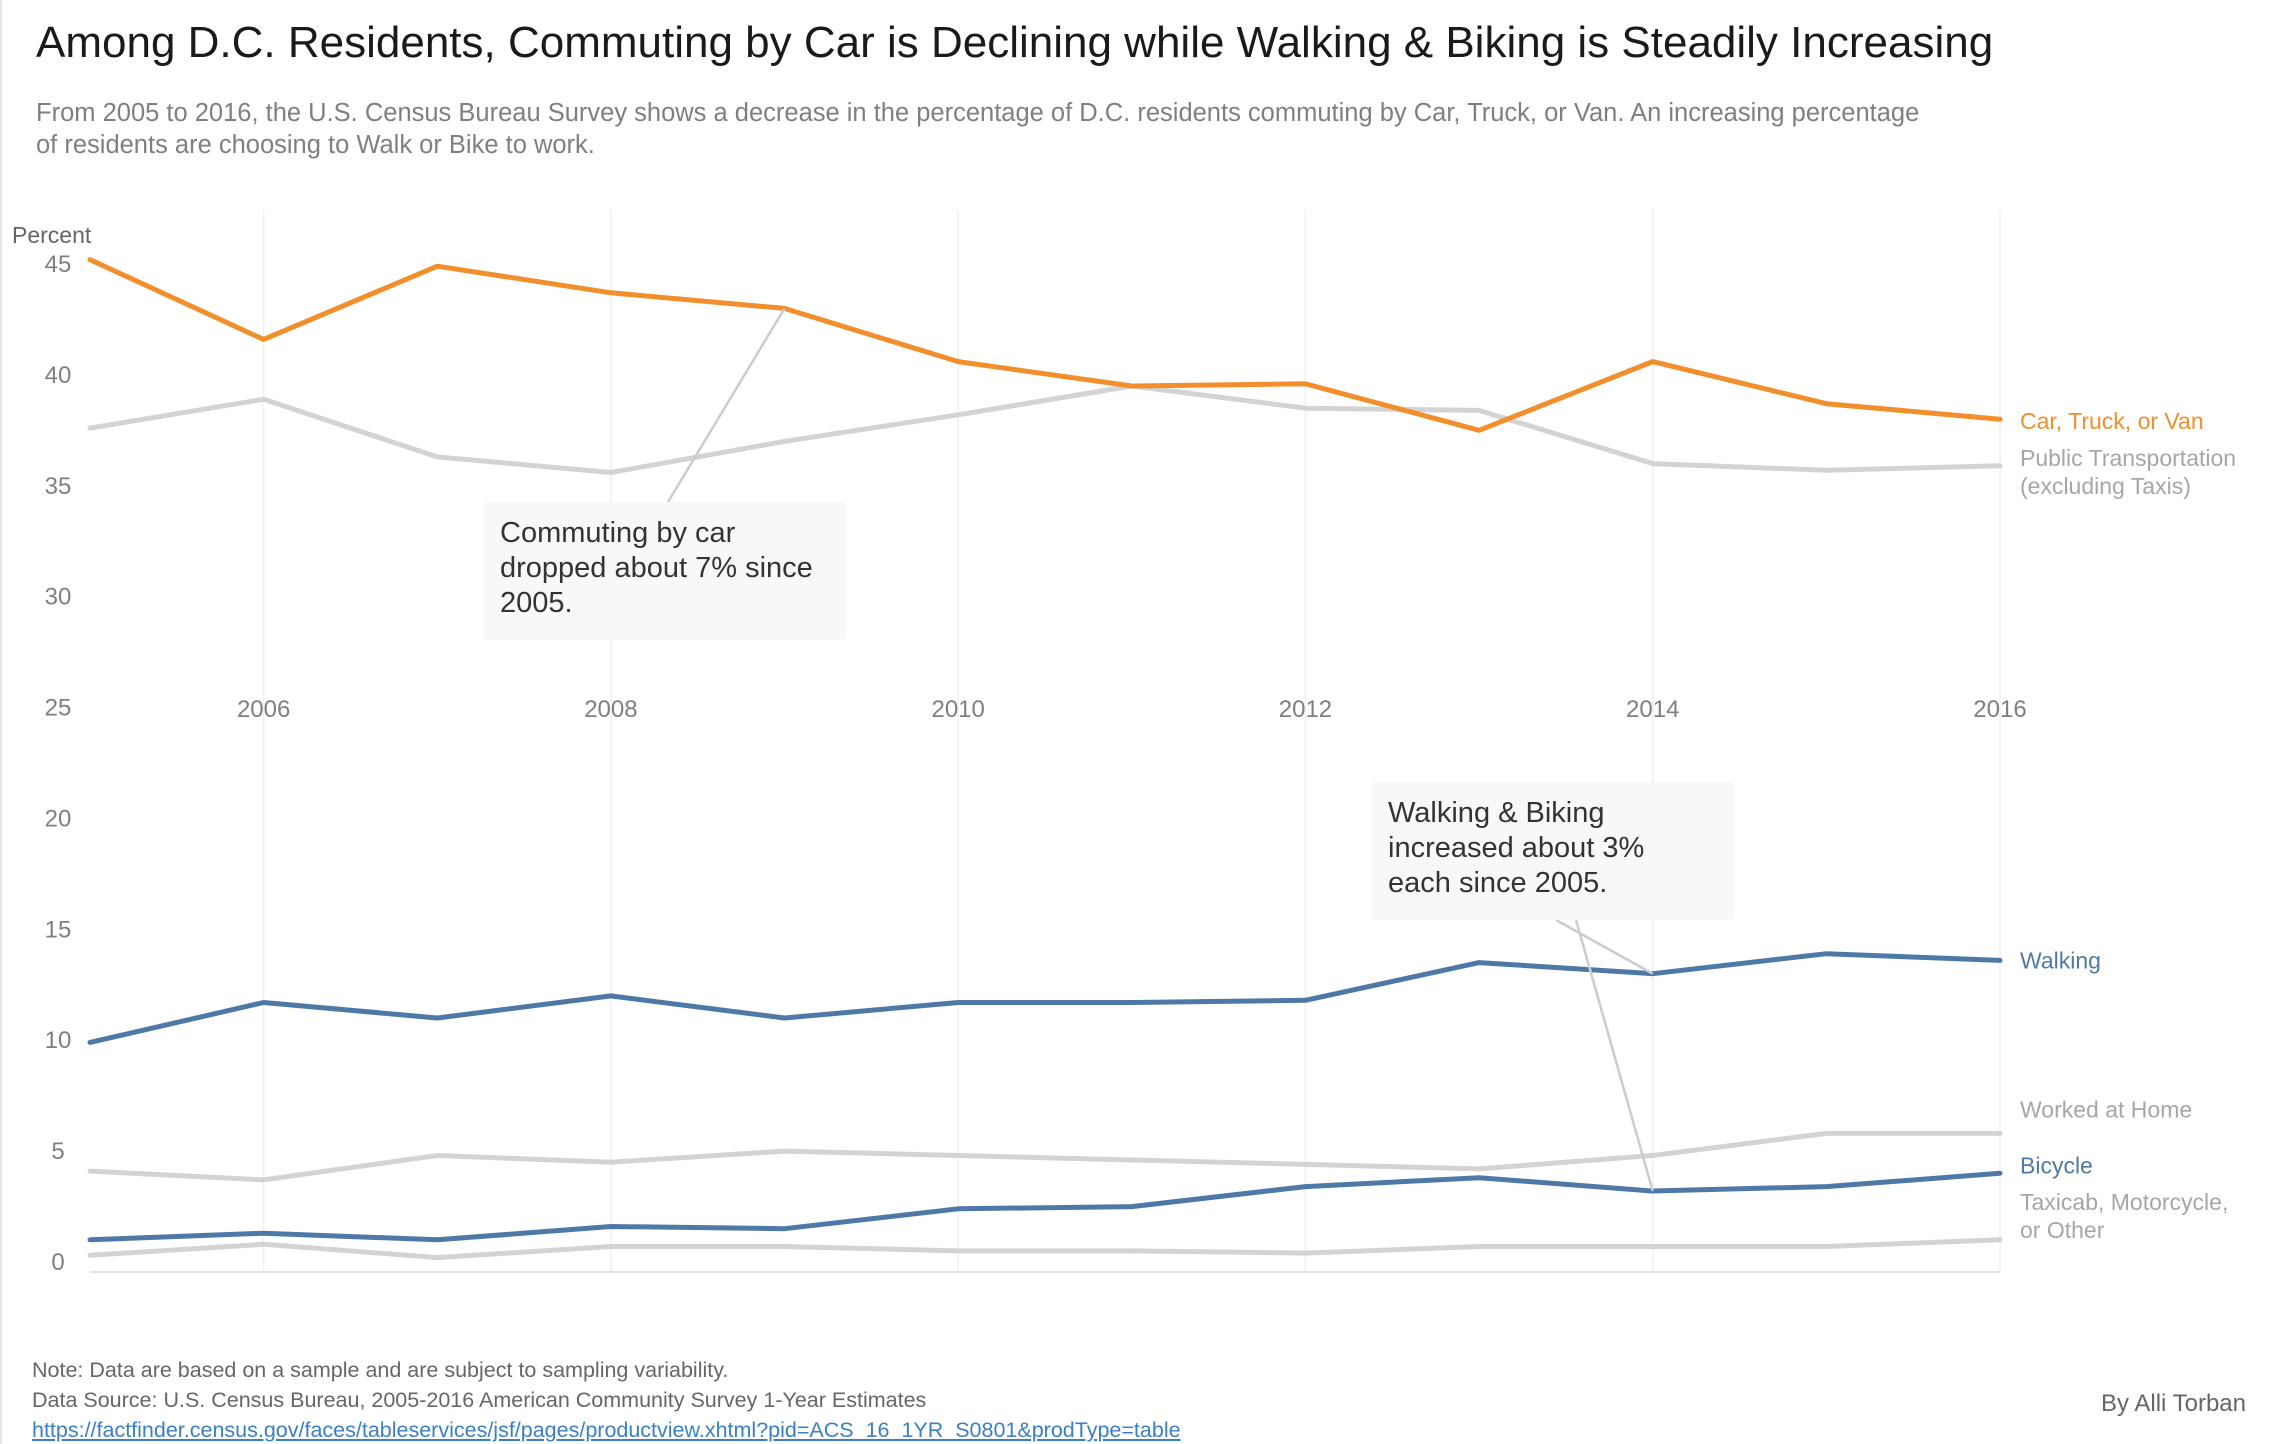 The width and height of the screenshot is (2274, 1444). What do you see at coordinates (1045, 1249) in the screenshot?
I see `series-line-taxicab-motorcycle-or-other` at bounding box center [1045, 1249].